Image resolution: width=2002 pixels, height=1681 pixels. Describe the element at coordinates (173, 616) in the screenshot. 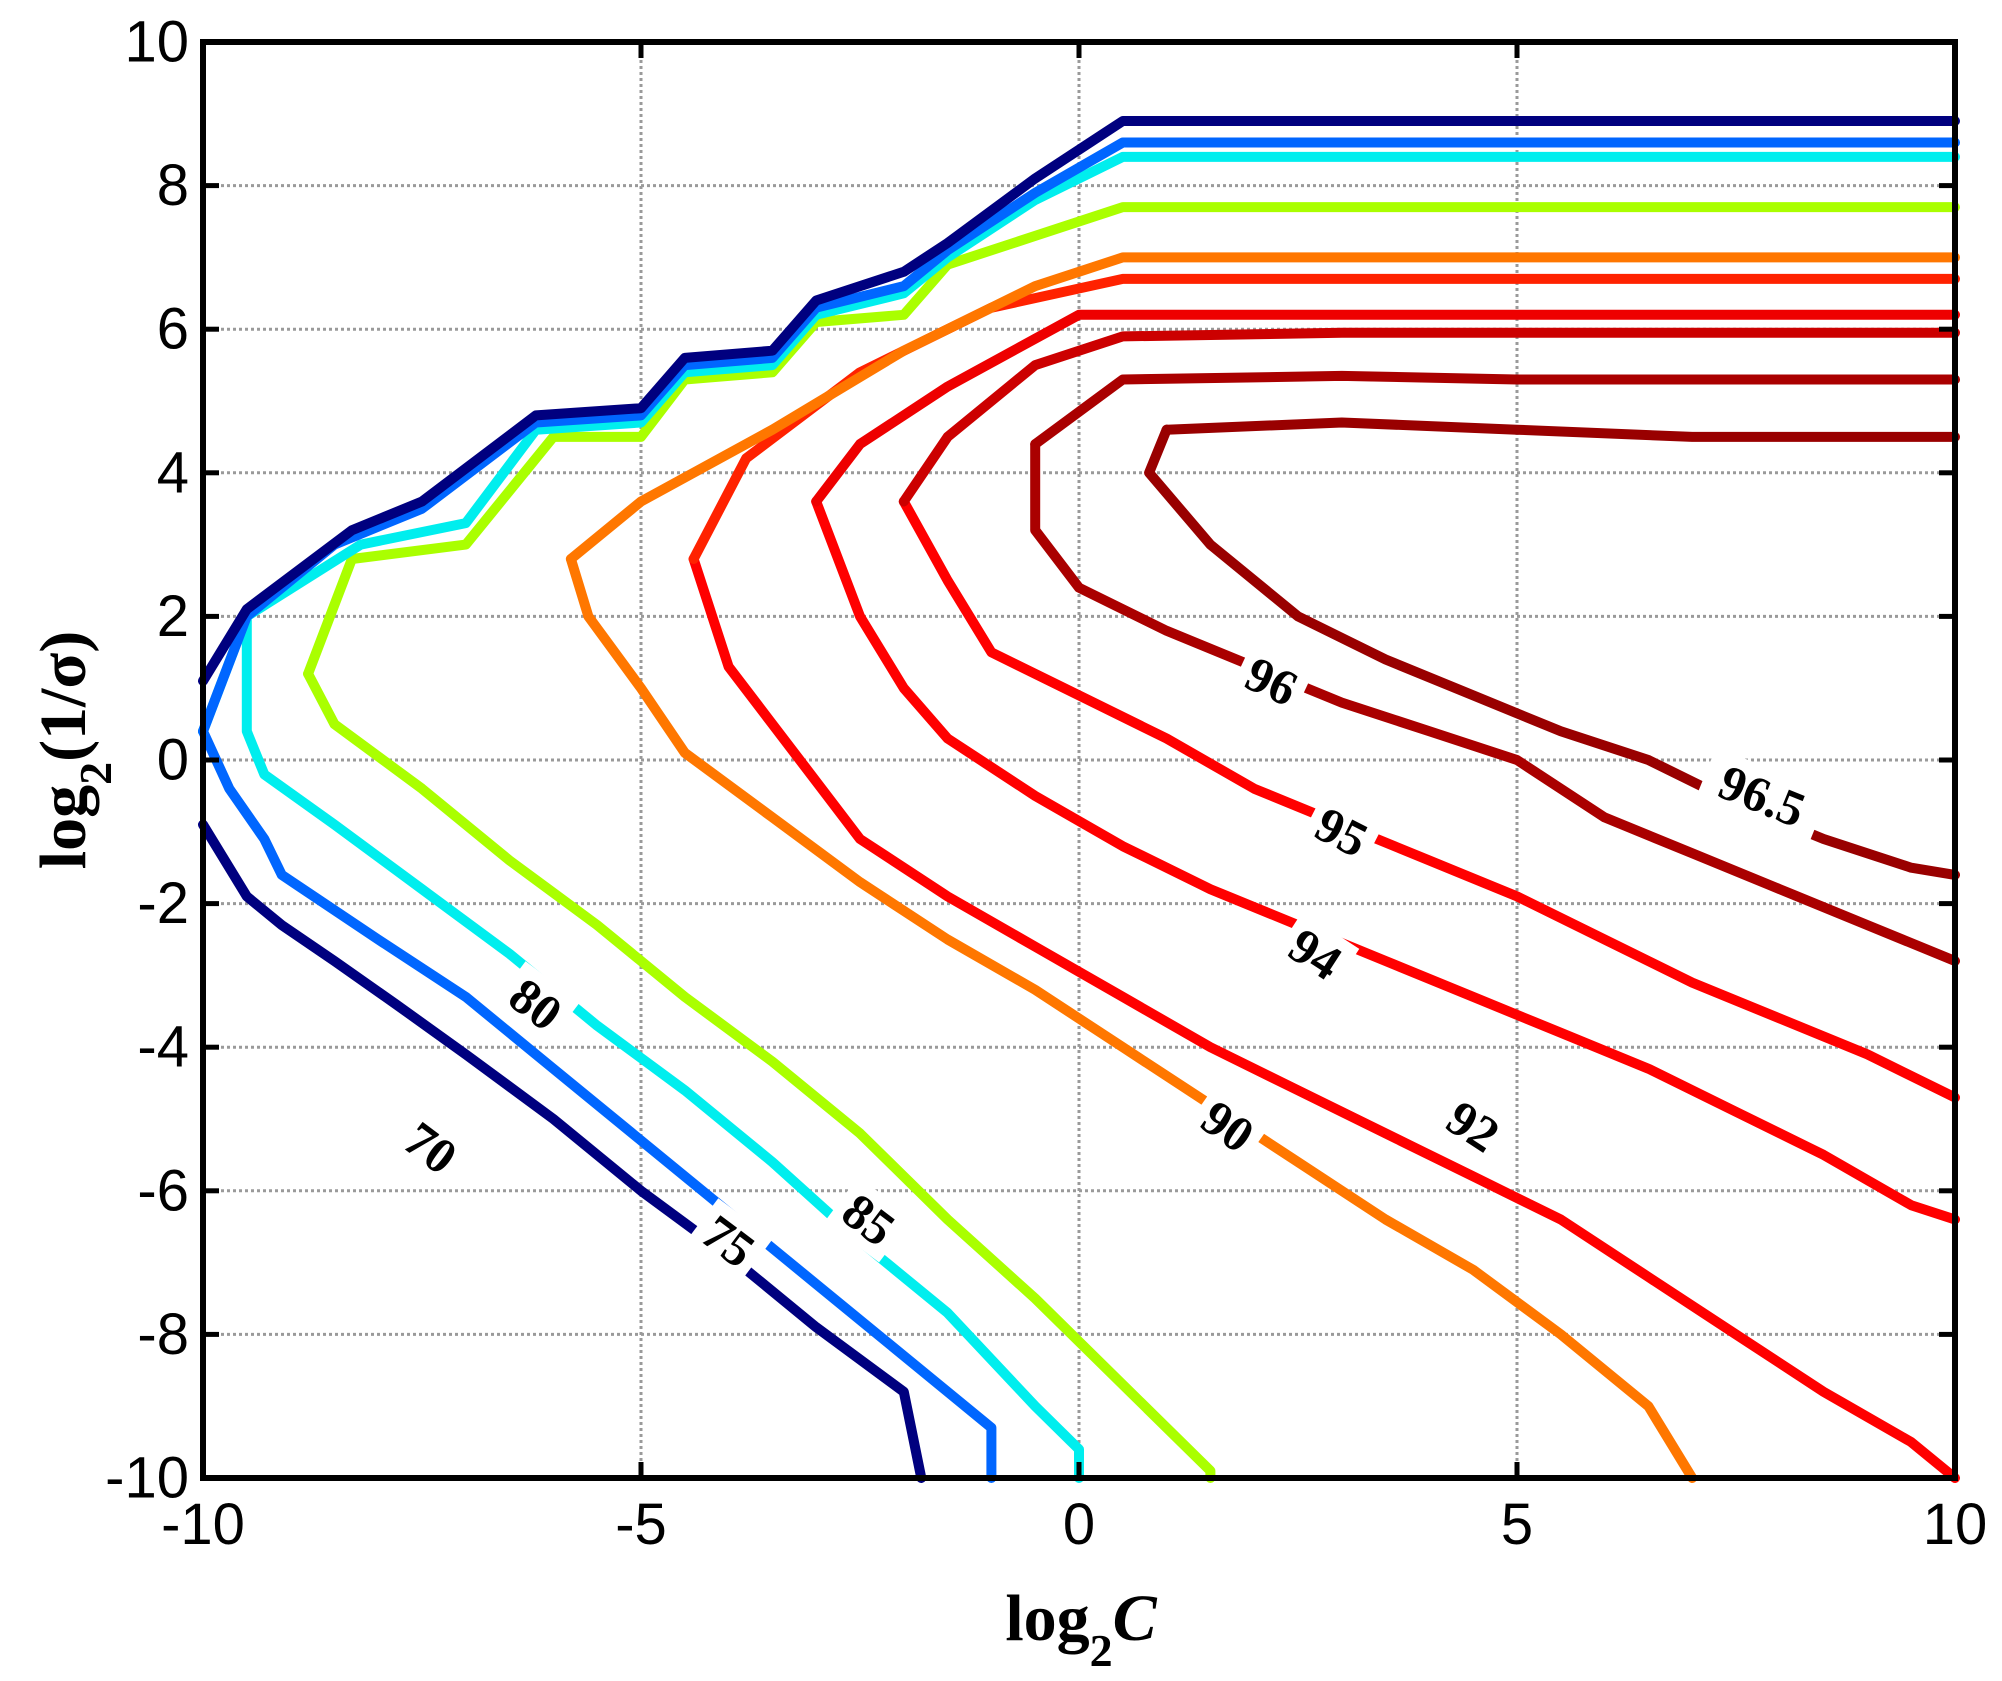

I see `y-tick-label: 2` at that location.